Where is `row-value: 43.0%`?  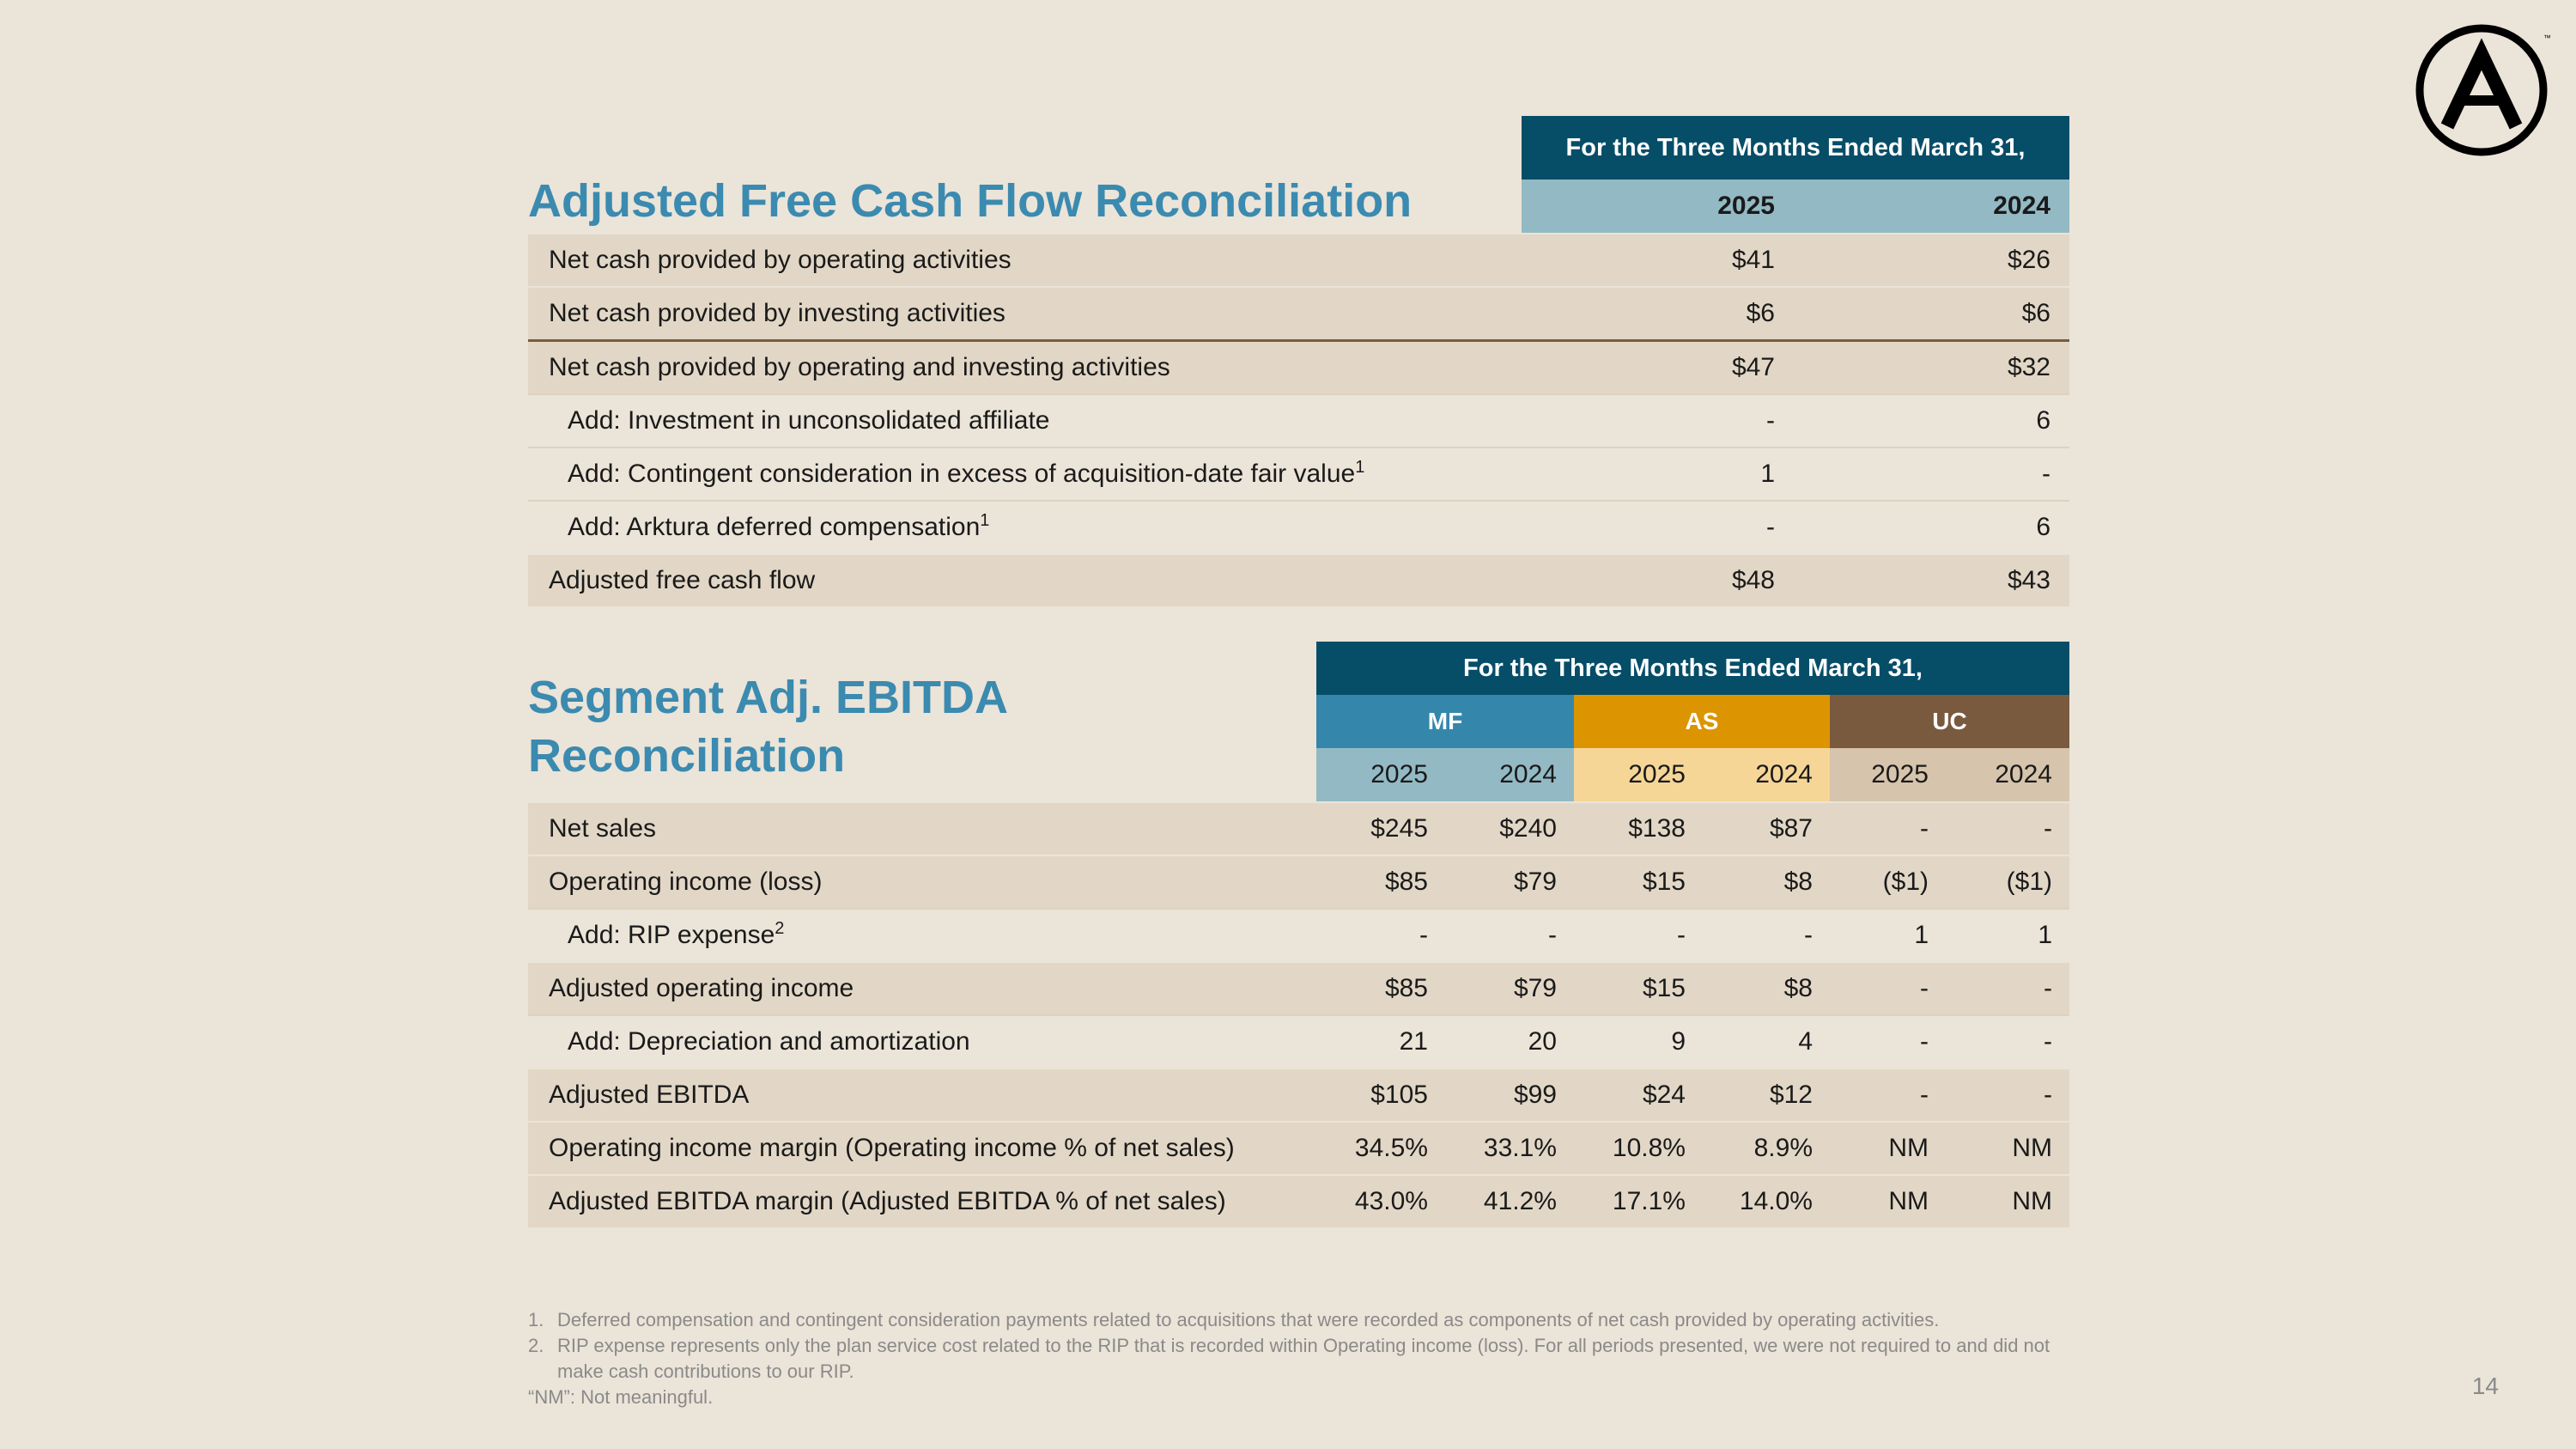
row-value: 43.0% is located at coordinates (1380, 1200).